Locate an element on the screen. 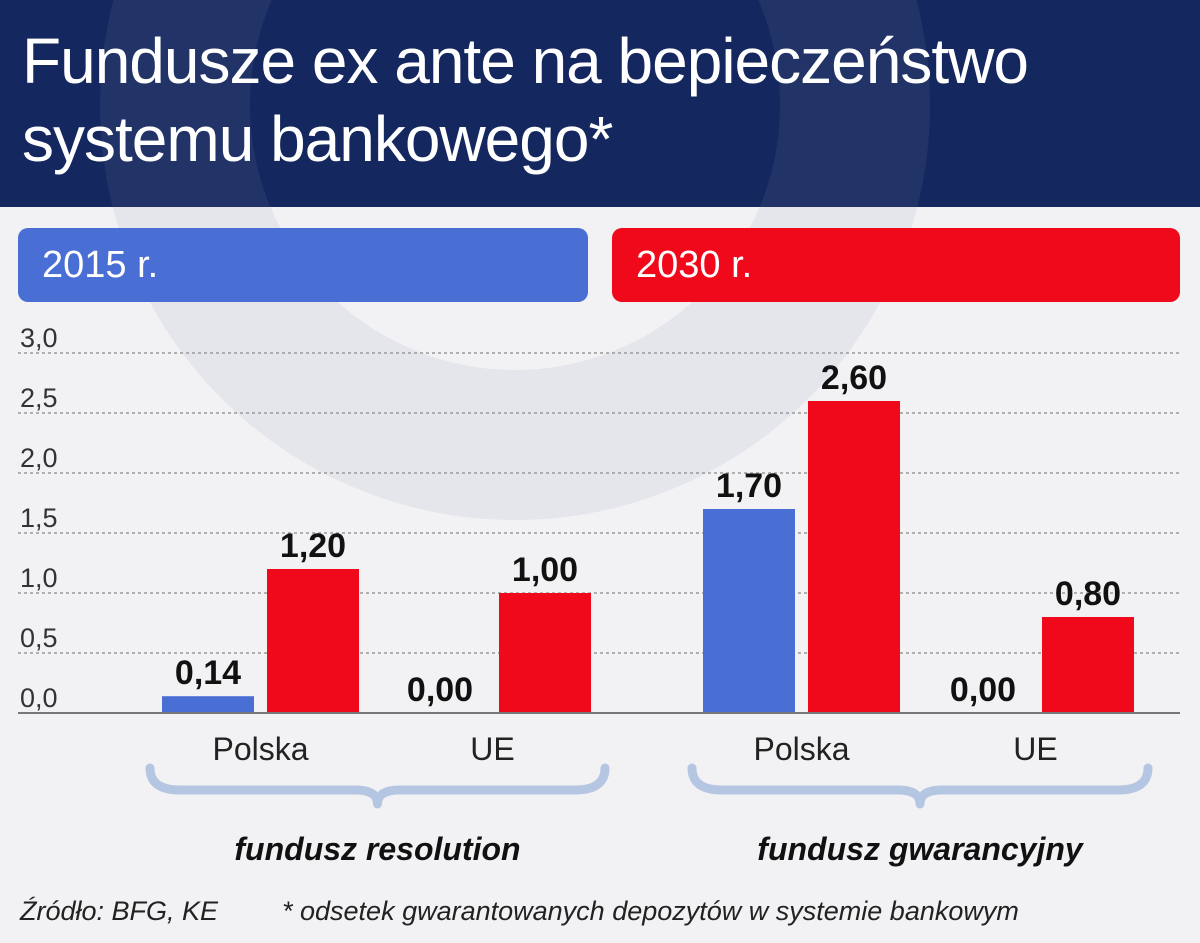  y-tick-label: 0,5 is located at coordinates (39, 638).